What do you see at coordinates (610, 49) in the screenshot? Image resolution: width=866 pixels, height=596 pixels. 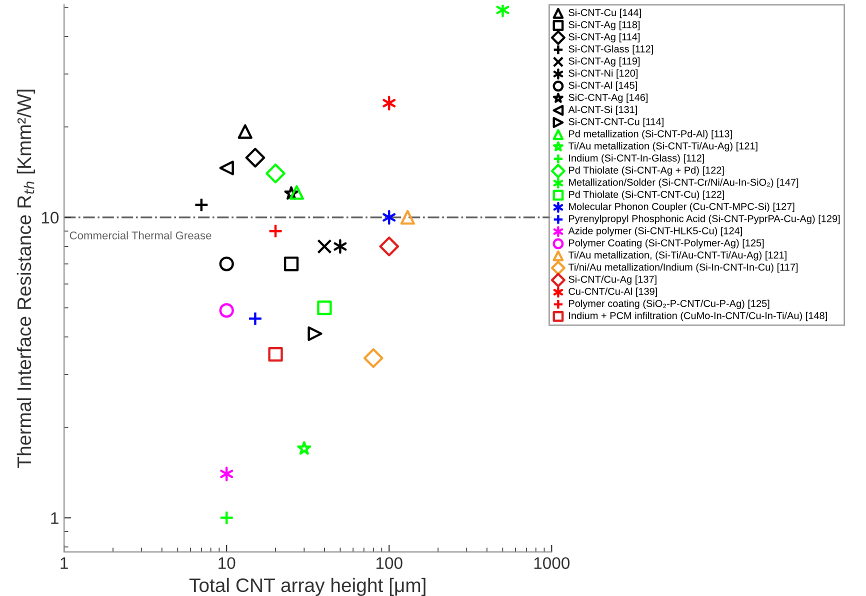 I see `legend-label: Si-CNT-Glass [112]` at bounding box center [610, 49].